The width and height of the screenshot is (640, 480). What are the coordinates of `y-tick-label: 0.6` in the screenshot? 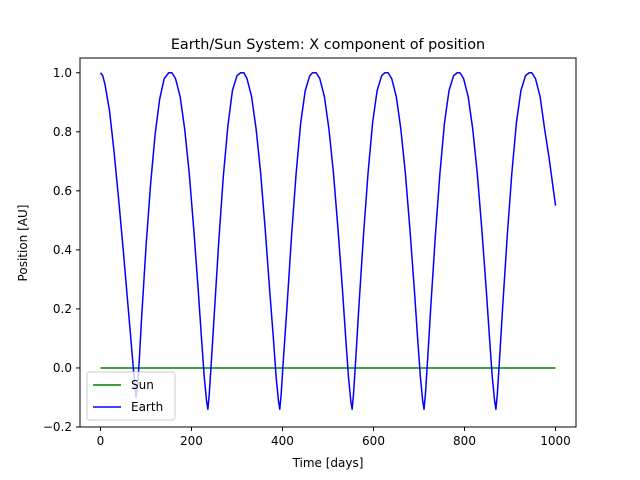 It's located at (62, 191).